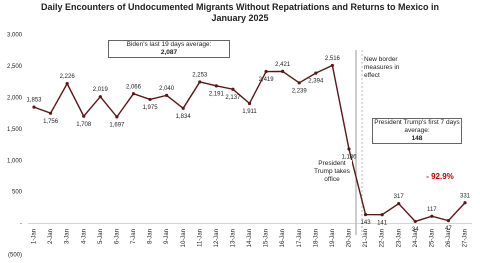 The width and height of the screenshot is (480, 263). I want to click on data-label: 1,186, so click(349, 158).